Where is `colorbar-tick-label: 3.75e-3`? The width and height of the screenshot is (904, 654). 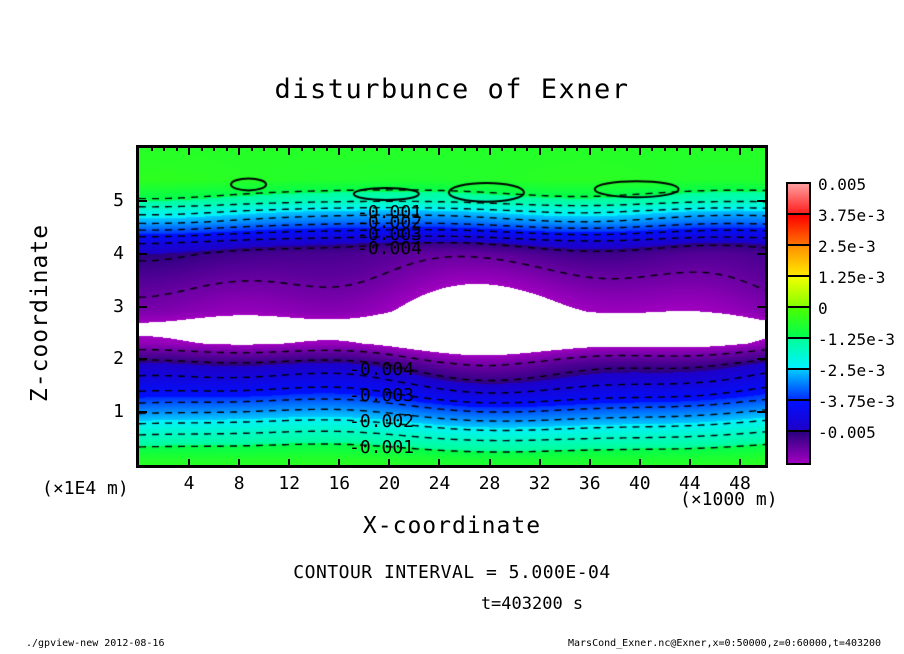
colorbar-tick-label: 3.75e-3 is located at coordinates (852, 215).